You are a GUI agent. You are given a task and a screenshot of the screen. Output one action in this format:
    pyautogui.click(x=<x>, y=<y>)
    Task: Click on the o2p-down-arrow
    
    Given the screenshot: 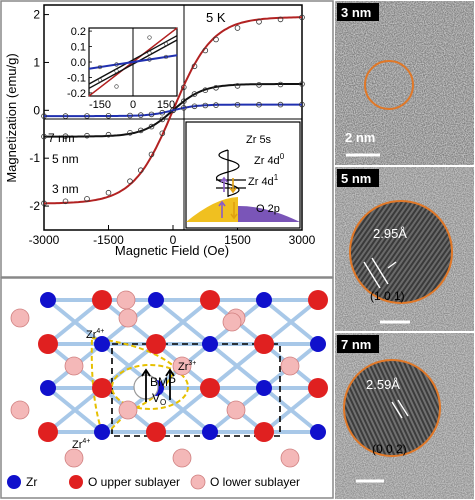 What is the action you would take?
    pyautogui.click(x=234, y=211)
    